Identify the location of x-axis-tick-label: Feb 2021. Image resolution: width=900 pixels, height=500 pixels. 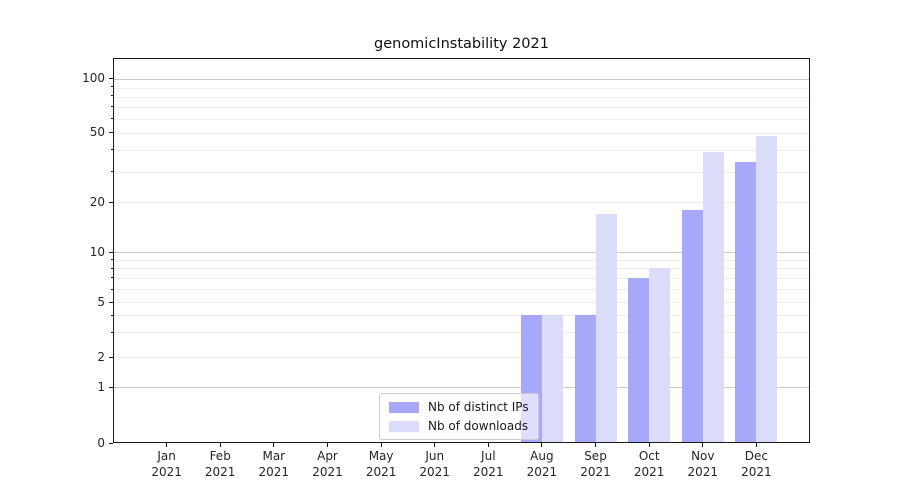
(220, 464).